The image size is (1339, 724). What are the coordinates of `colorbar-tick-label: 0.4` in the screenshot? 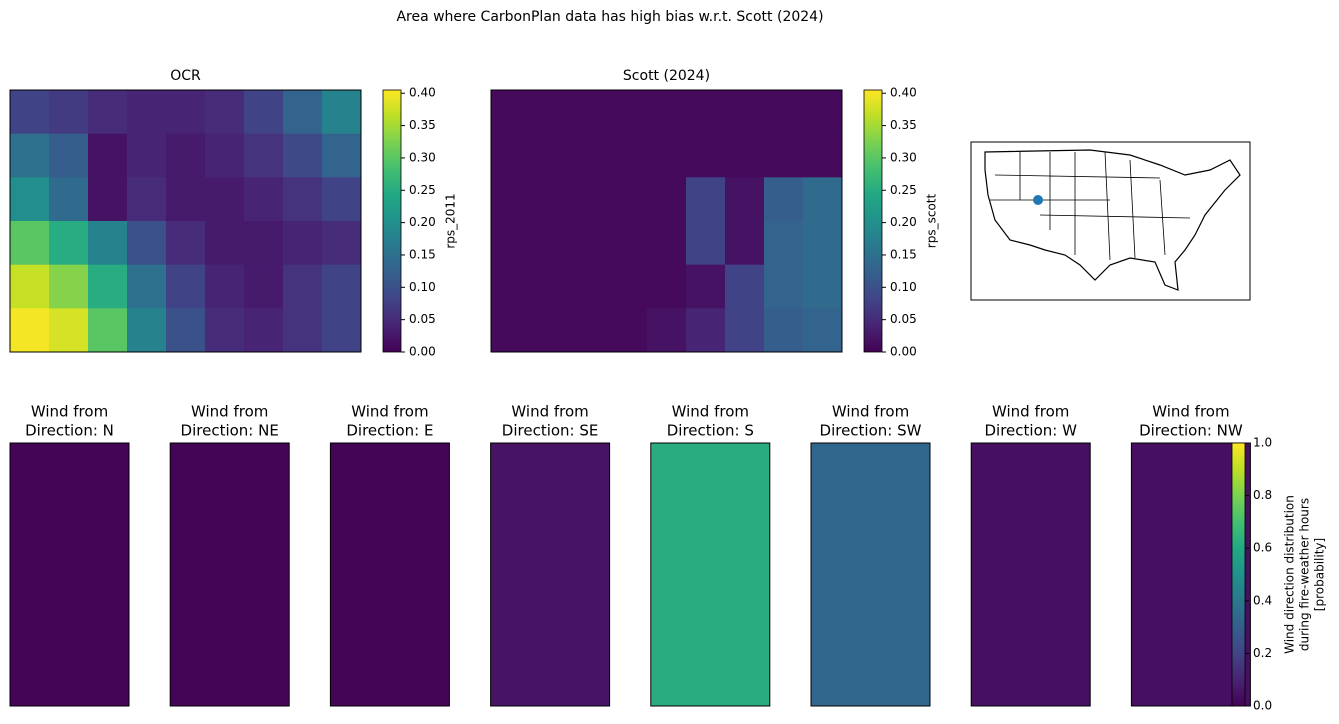 It's located at (1262, 600).